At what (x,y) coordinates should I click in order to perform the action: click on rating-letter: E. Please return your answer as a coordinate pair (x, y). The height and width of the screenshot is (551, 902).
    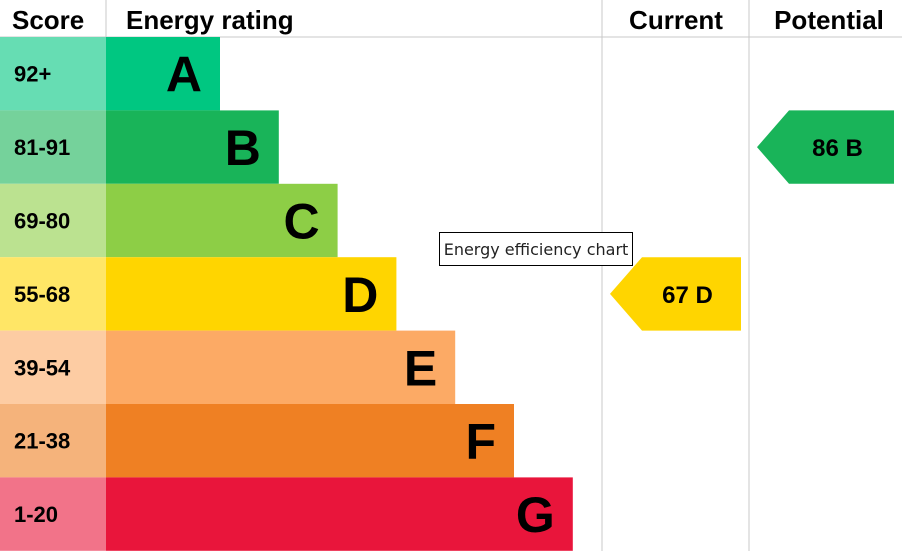
    Looking at the image, I should click on (420, 368).